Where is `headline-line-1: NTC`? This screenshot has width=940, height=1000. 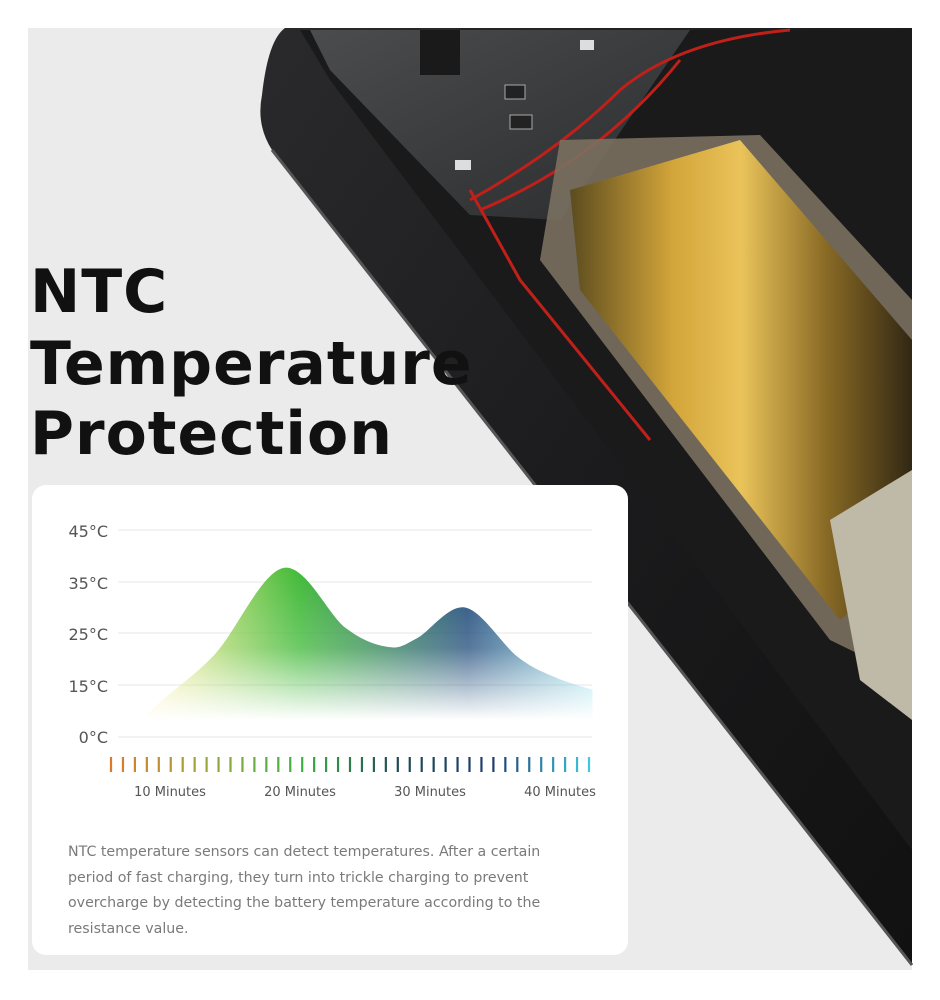 headline-line-1: NTC is located at coordinates (99, 292).